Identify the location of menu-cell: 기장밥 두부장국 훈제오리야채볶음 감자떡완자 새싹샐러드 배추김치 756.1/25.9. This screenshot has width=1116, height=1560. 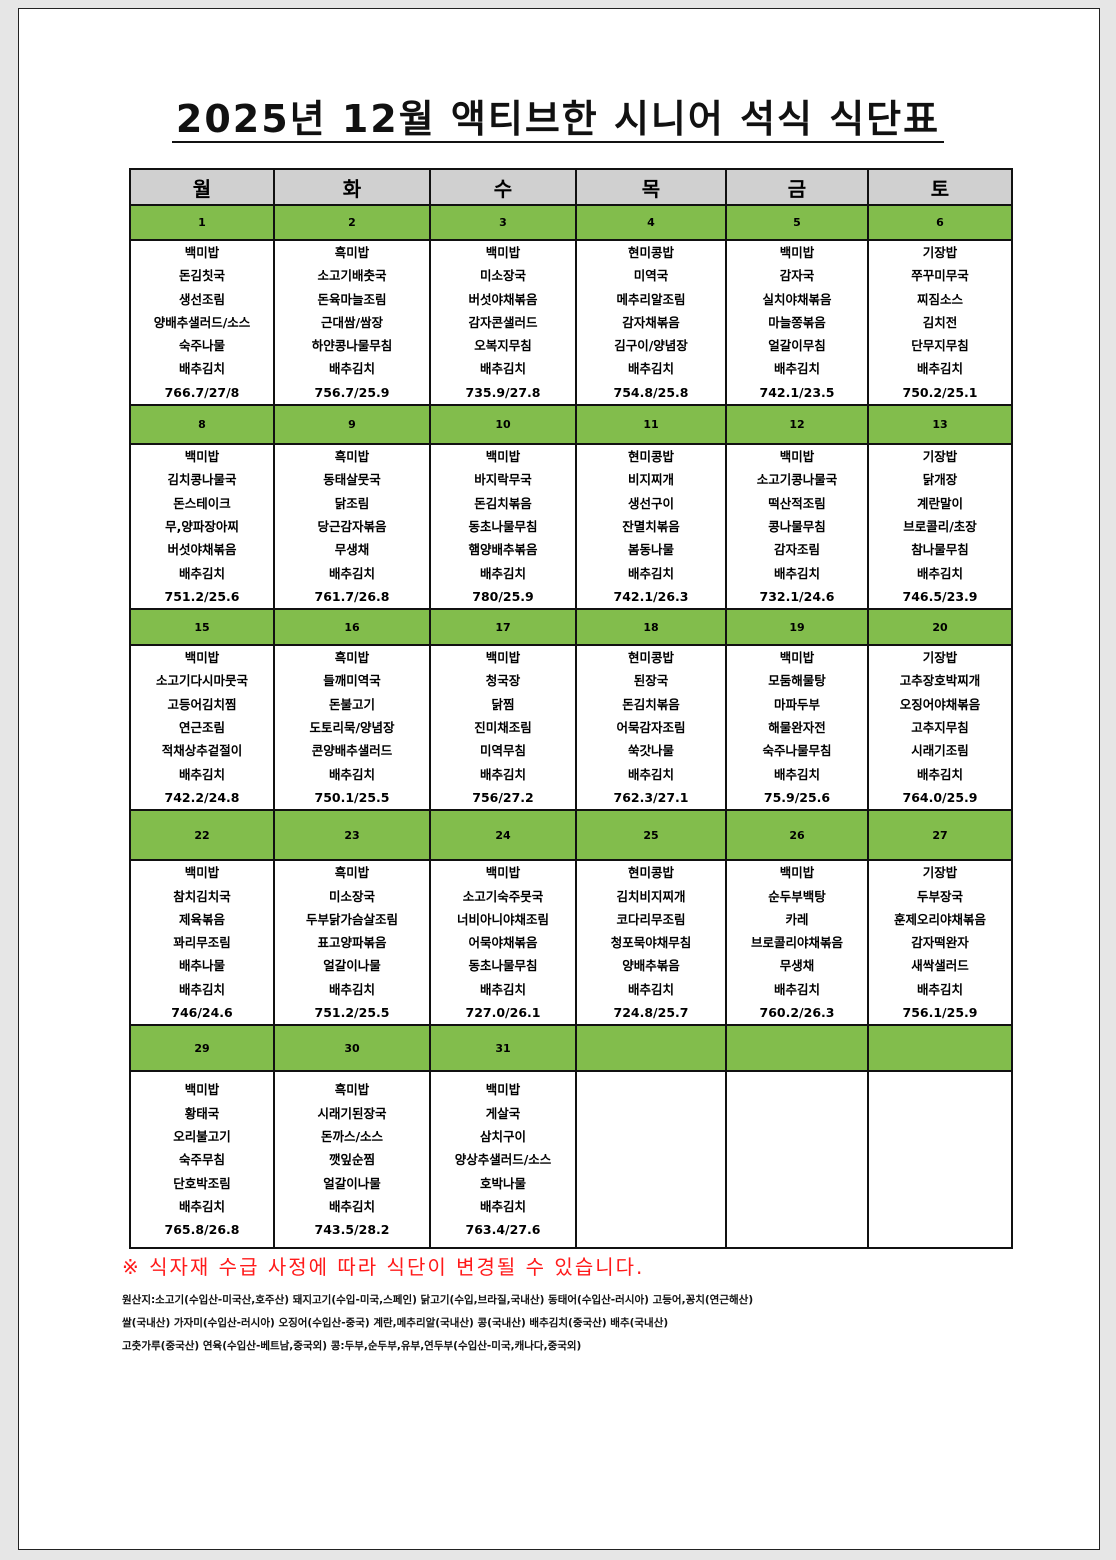
(940, 943).